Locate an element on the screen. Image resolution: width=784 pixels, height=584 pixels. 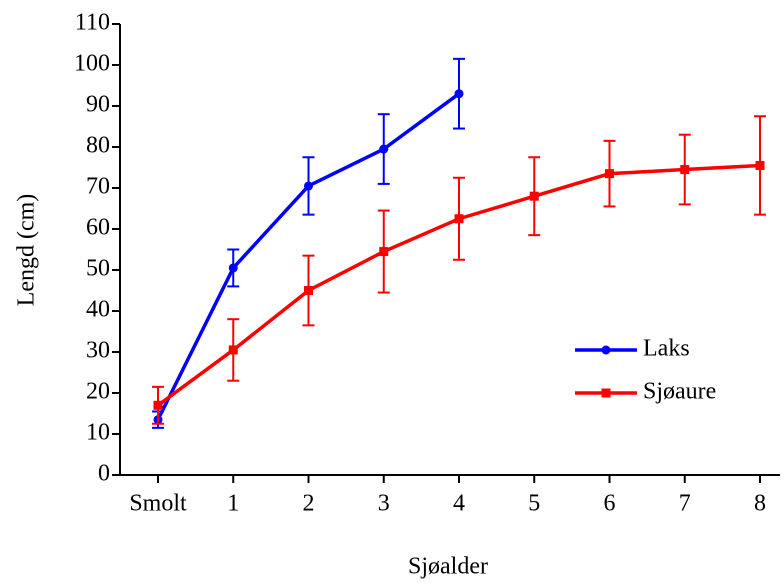
y-tick-label: 60 is located at coordinates (98, 228).